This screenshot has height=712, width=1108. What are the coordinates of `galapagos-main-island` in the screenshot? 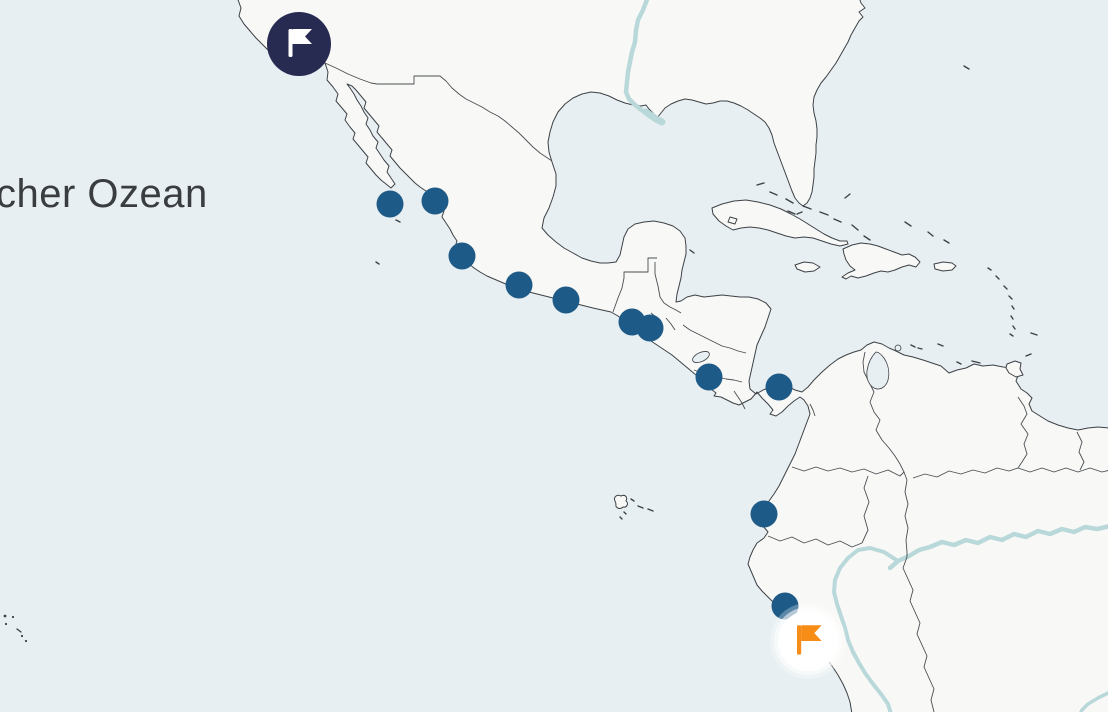 It's located at (621, 501).